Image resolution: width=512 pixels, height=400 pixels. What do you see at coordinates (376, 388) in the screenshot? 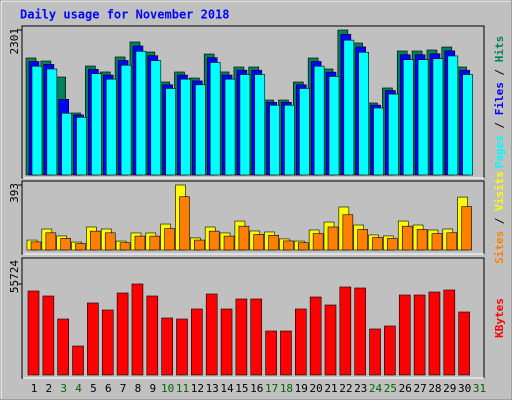
I see `x-tick-label: 24` at bounding box center [376, 388].